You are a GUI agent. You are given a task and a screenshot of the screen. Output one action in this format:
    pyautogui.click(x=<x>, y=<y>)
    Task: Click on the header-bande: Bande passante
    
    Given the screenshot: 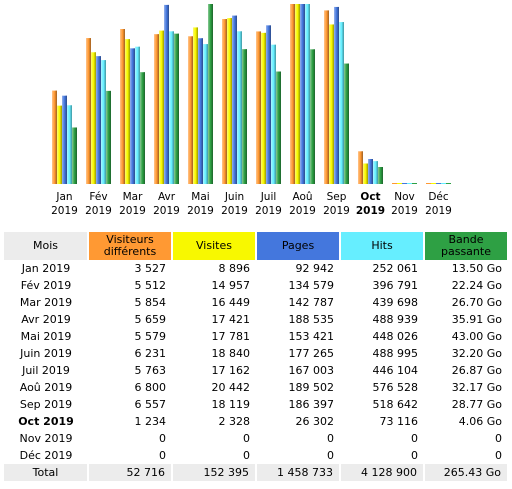 What is the action you would take?
    pyautogui.click(x=466, y=246)
    